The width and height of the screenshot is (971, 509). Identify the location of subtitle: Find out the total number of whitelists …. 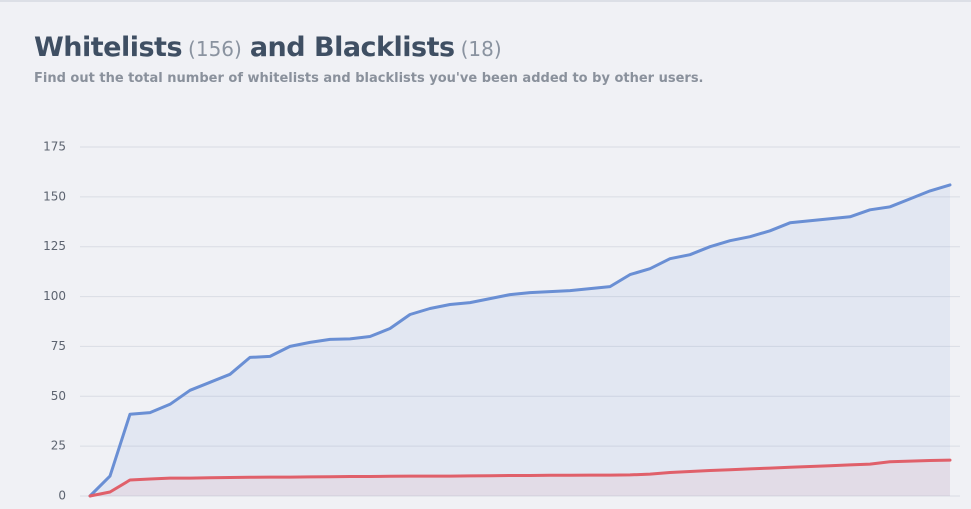
(369, 78).